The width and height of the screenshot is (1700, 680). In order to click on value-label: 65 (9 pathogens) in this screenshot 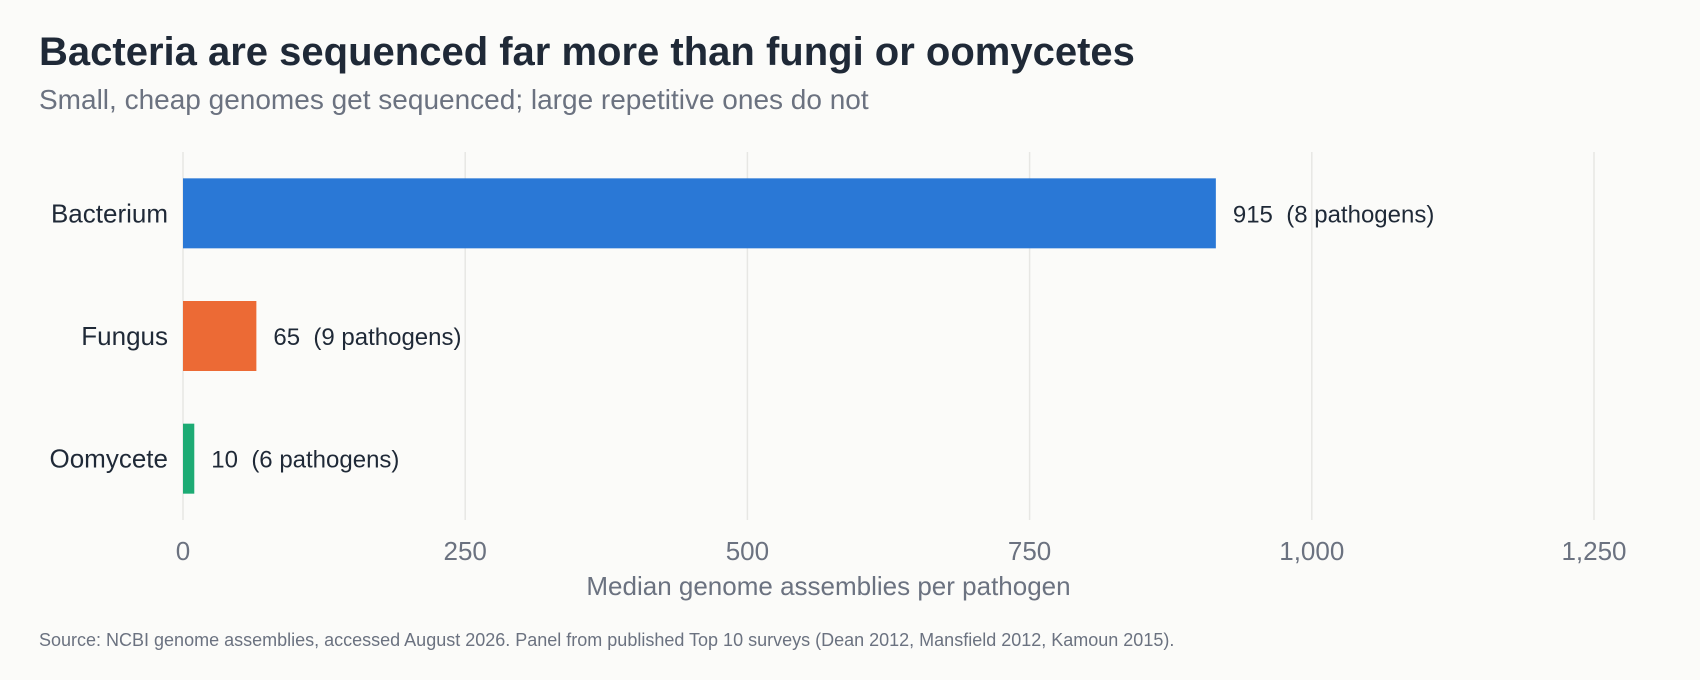, I will do `click(367, 337)`.